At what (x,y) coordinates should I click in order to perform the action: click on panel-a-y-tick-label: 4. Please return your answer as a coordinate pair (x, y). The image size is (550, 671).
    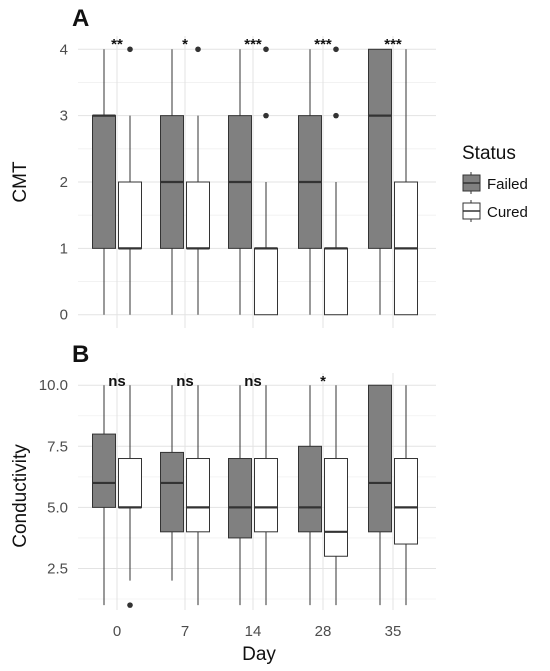
    Looking at the image, I should click on (64, 49).